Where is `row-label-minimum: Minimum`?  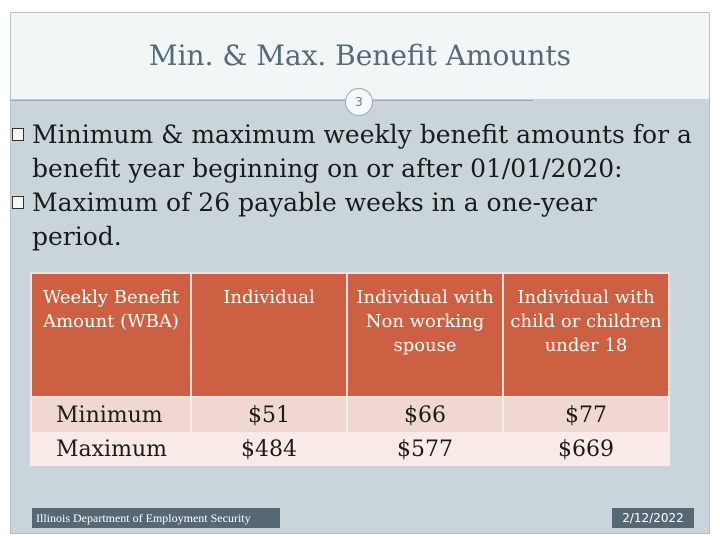 row-label-minimum: Minimum is located at coordinates (111, 414).